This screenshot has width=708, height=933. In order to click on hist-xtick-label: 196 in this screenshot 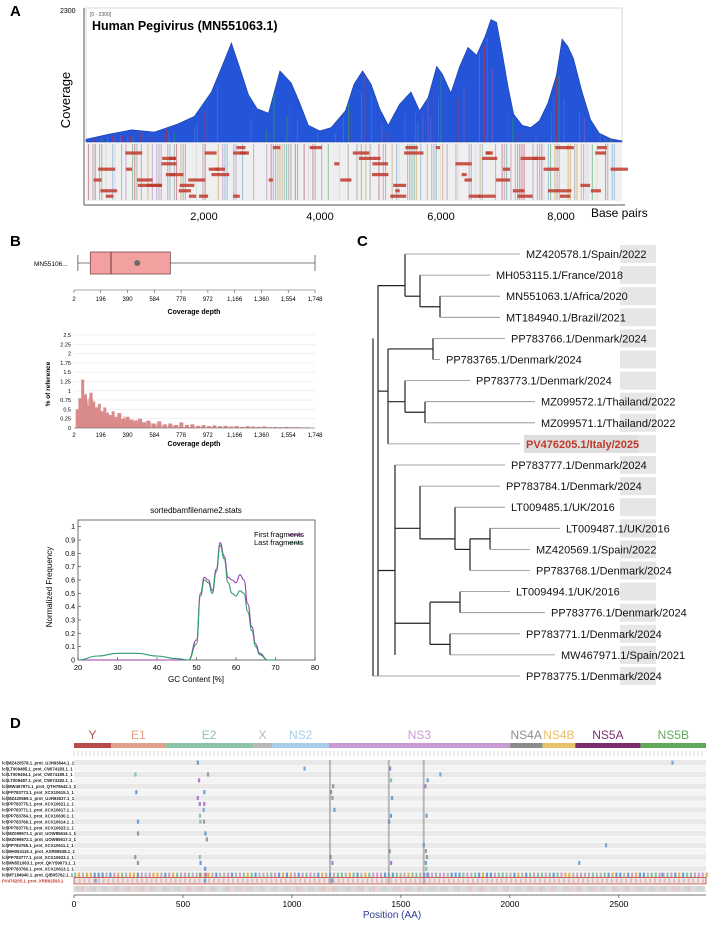, I will do `click(101, 436)`.